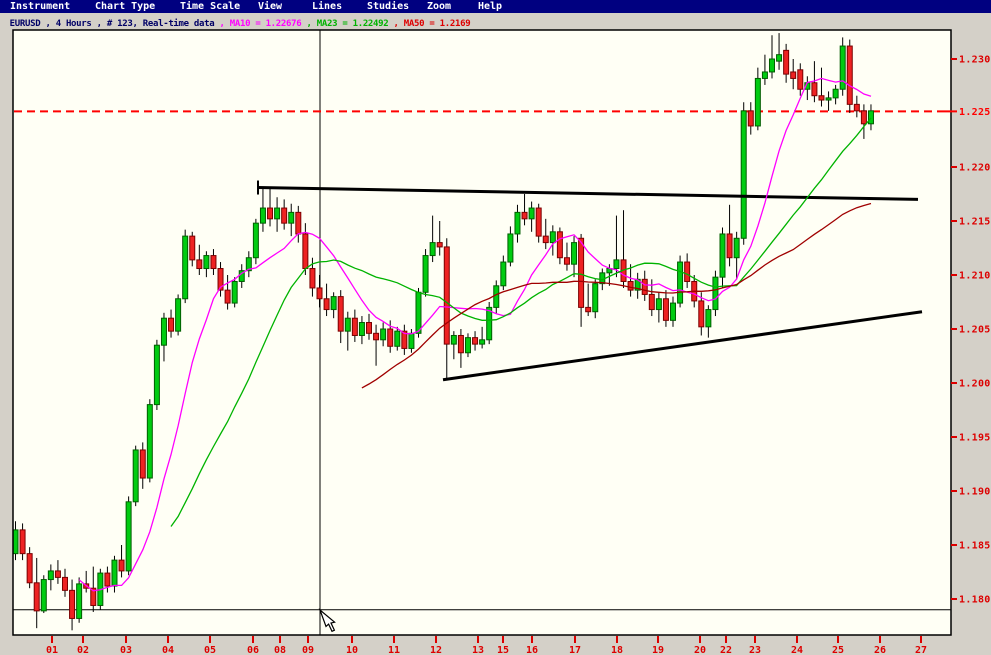 The width and height of the screenshot is (991, 655). What do you see at coordinates (700, 650) in the screenshot?
I see `x-axis-label: 20` at bounding box center [700, 650].